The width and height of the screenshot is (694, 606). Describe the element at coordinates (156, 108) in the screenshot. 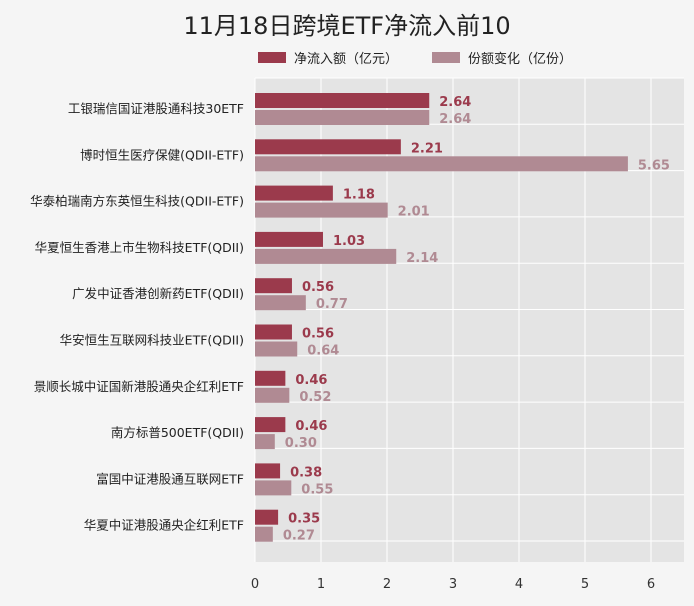

I see `category-label: 工银瑞信国证港股通科技30ETF` at that location.